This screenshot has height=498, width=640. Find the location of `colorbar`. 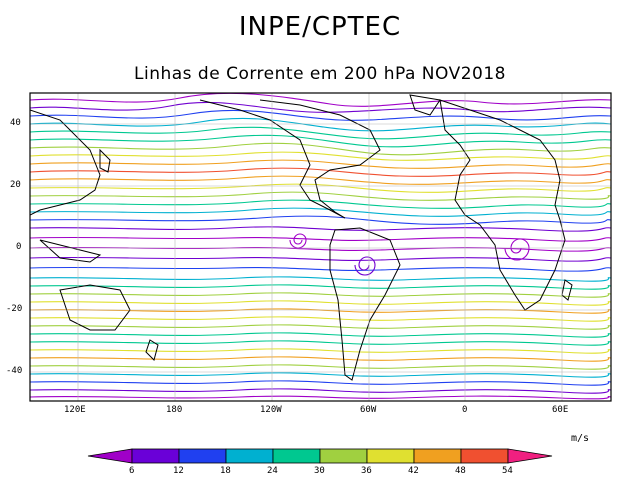

colorbar is located at coordinates (320, 456).